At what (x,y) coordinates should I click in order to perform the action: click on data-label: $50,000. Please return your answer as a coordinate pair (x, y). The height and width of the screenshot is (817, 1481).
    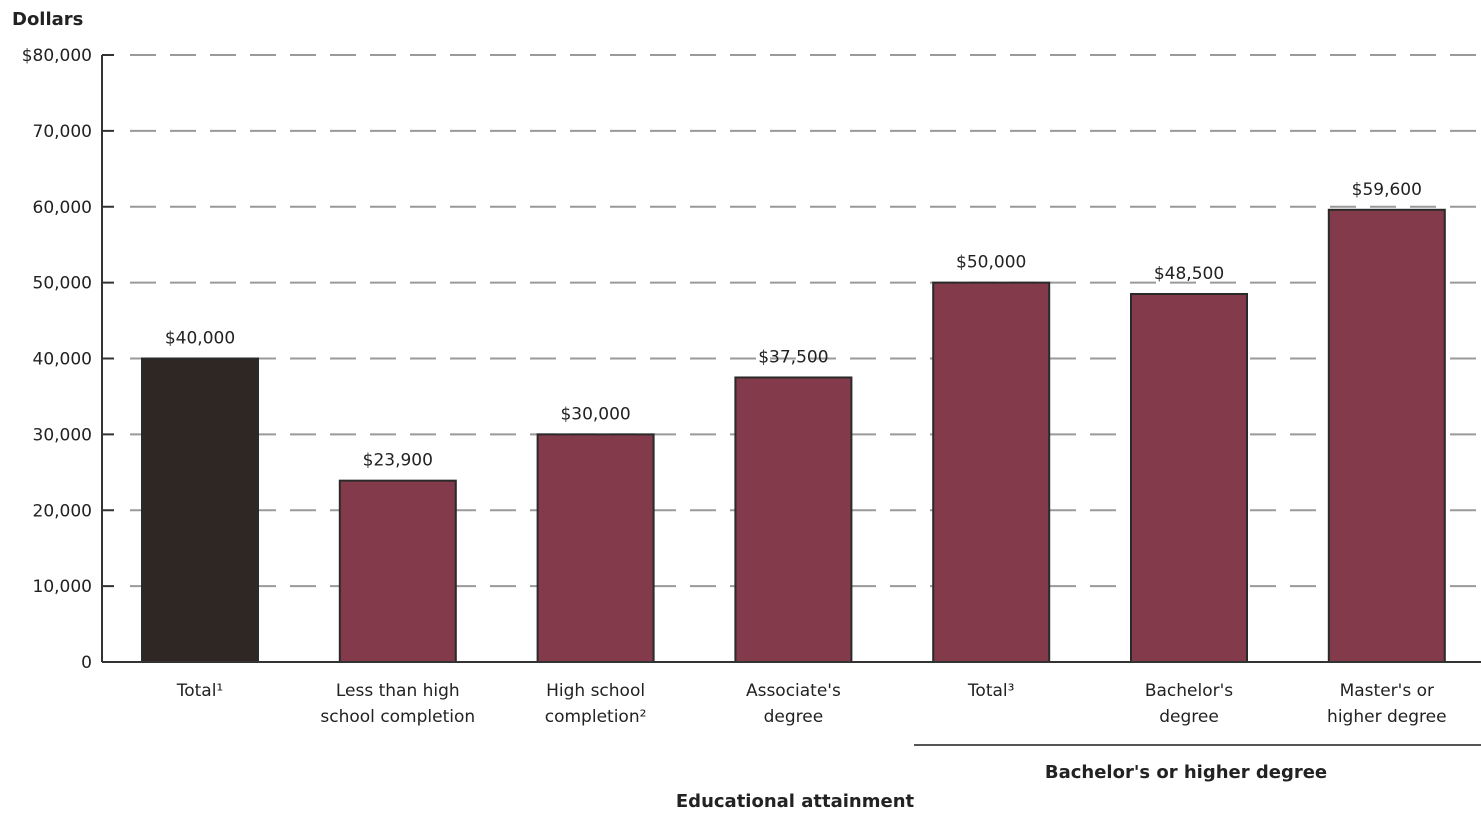
    Looking at the image, I should click on (991, 263).